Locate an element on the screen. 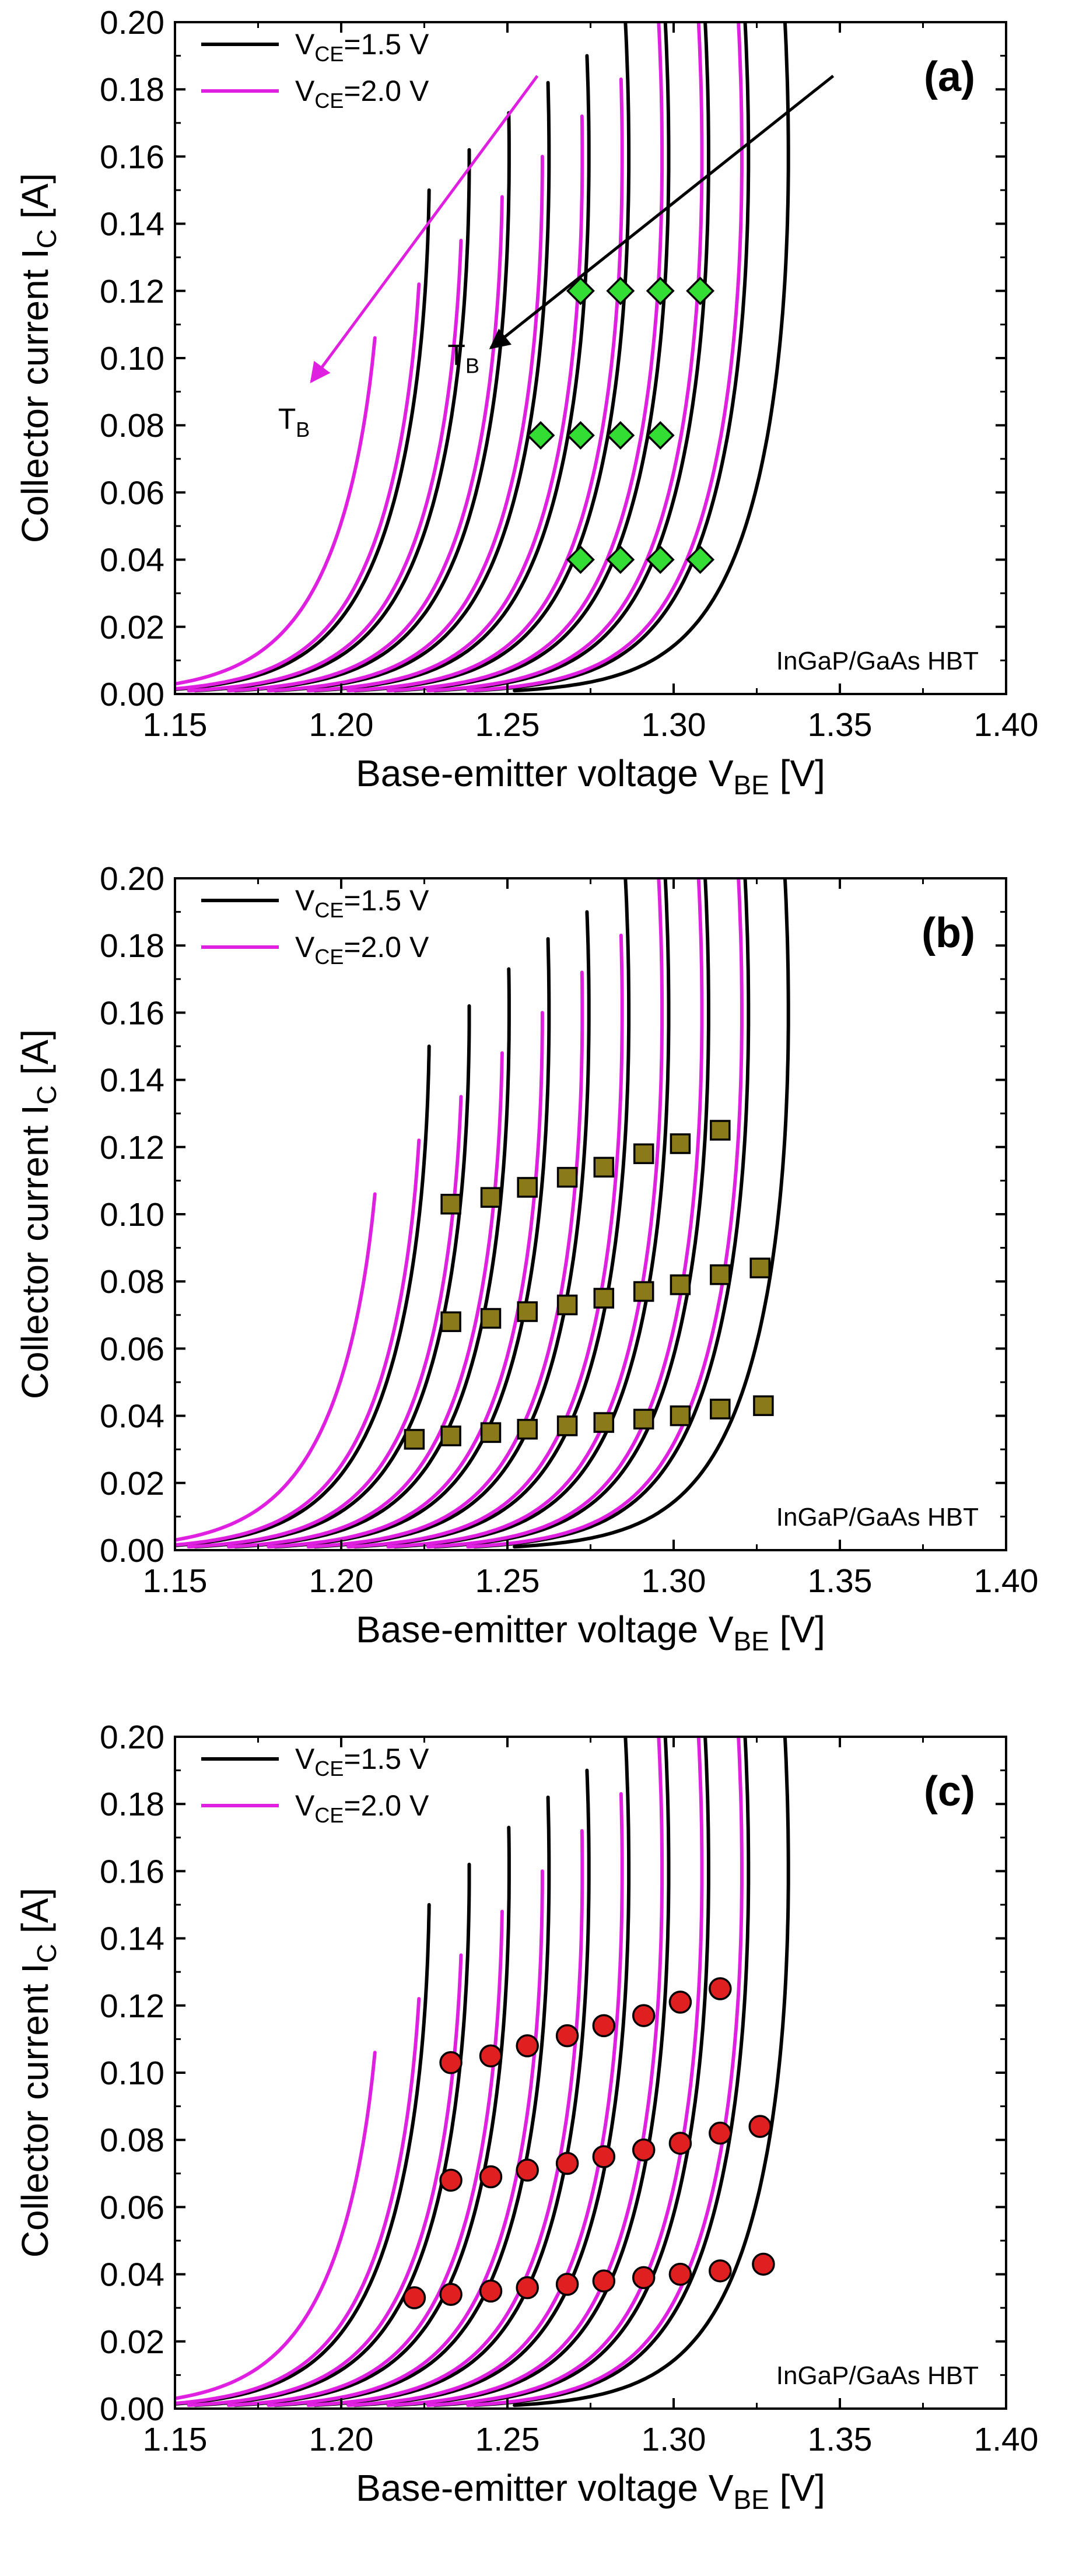  legend-suffix: =1.5 V is located at coordinates (387, 44).